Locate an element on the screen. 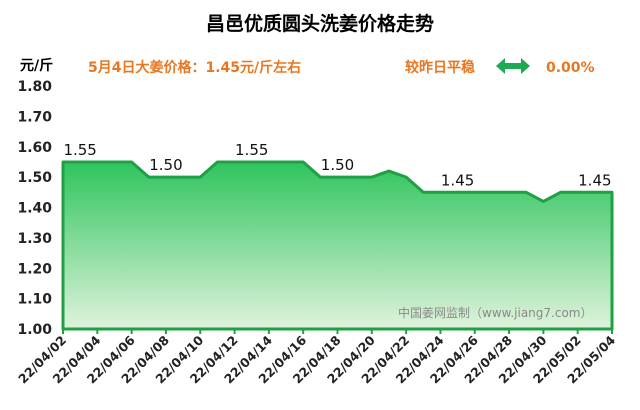 This screenshot has height=410, width=640. data-labels: 1.55 1.50 1.55 1.50 1.45 1.45 is located at coordinates (337, 165).